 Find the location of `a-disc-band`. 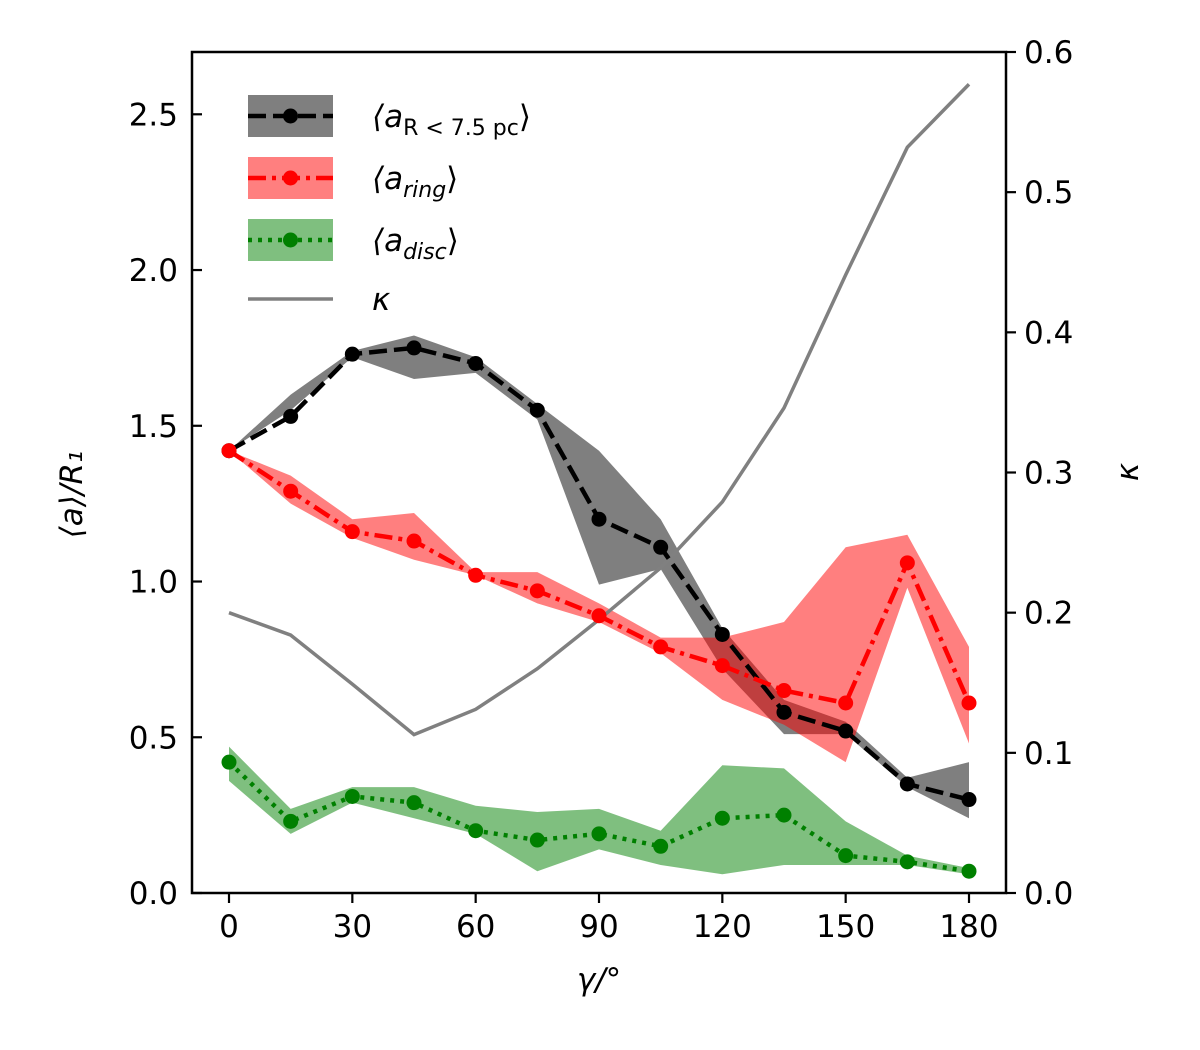

a-disc-band is located at coordinates (599, 810).